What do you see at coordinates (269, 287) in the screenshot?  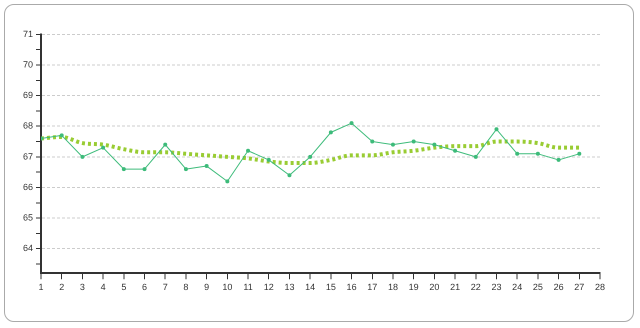 I see `x-tick-label: 12` at bounding box center [269, 287].